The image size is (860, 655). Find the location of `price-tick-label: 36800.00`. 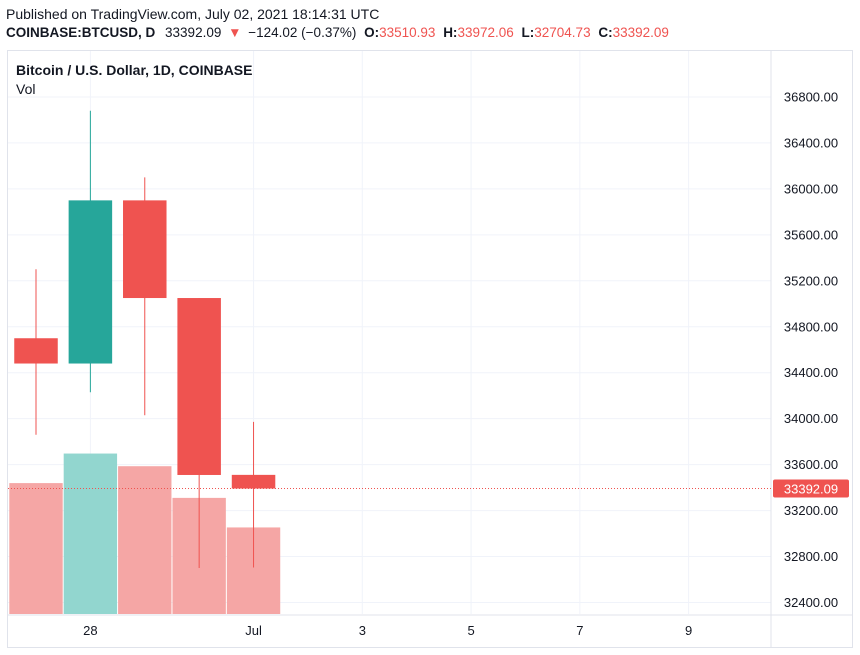

price-tick-label: 36800.00 is located at coordinates (811, 96).